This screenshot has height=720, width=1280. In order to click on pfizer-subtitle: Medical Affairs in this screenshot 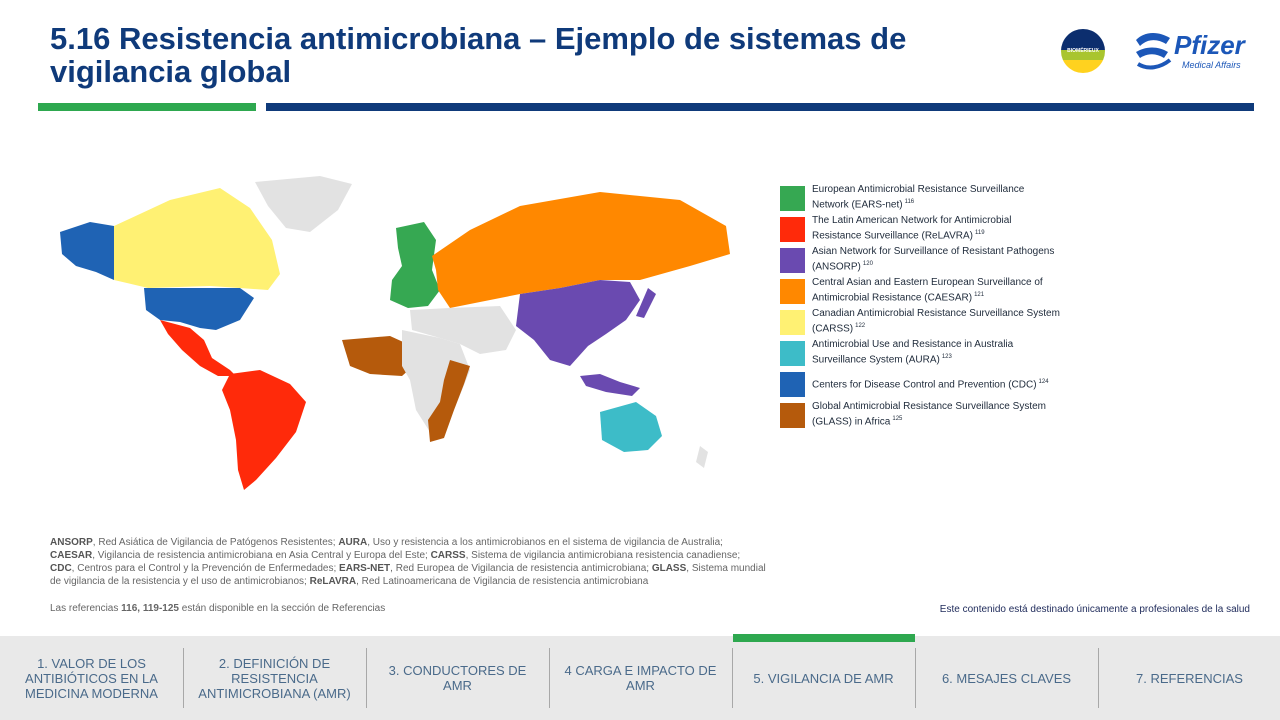, I will do `click(1211, 65)`.